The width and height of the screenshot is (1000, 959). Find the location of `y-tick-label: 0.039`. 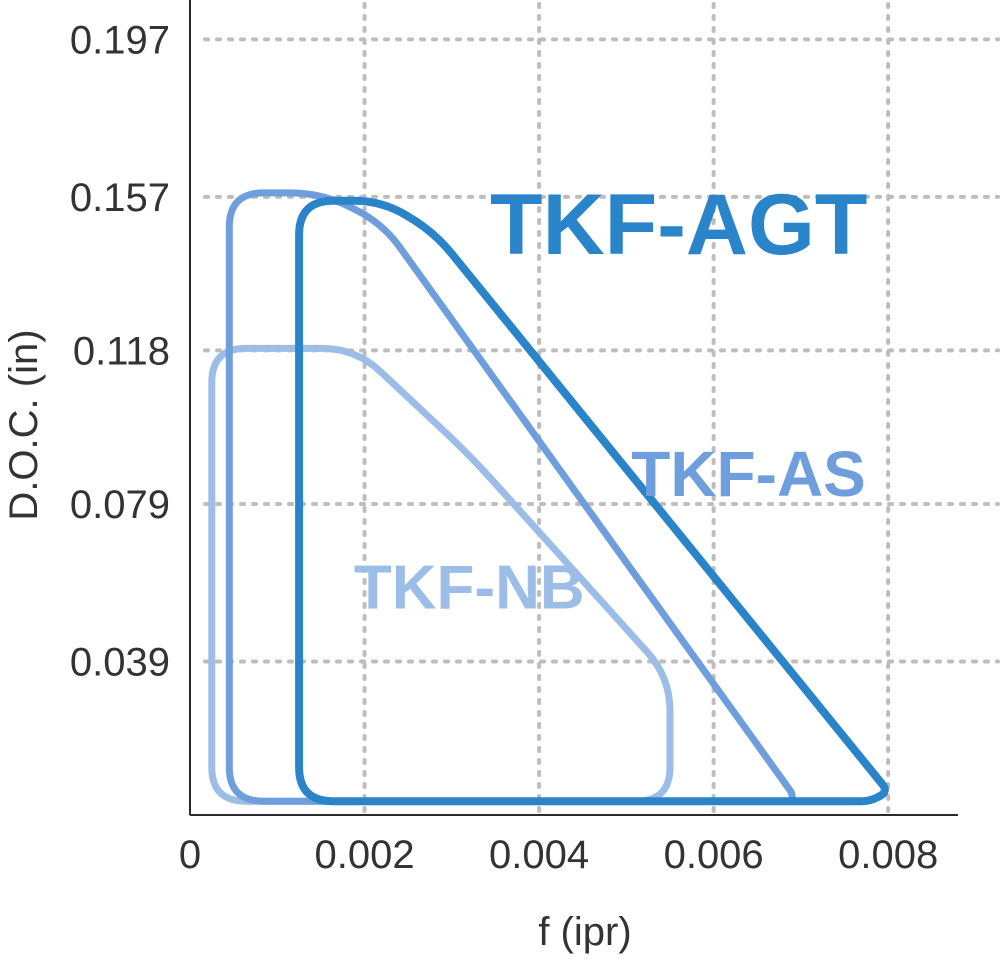

y-tick-label: 0.039 is located at coordinates (120, 662).